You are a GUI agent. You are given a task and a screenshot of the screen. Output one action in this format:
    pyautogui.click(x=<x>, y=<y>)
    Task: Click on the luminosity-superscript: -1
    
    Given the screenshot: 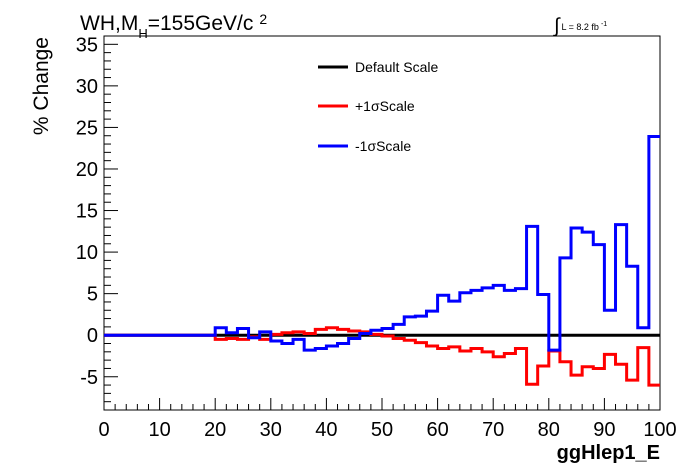 What is the action you would take?
    pyautogui.click(x=604, y=24)
    